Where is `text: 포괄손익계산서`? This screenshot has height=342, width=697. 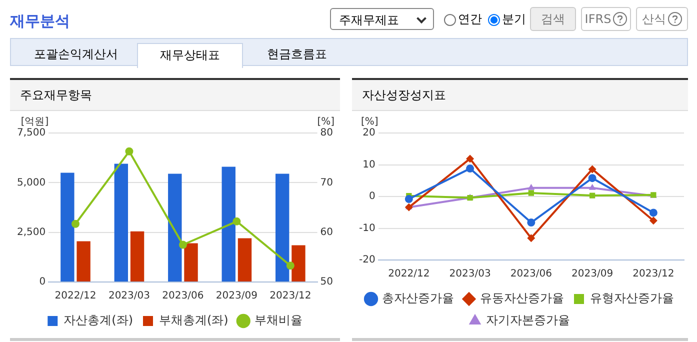 text: 포괄손익계산서 is located at coordinates (76, 54).